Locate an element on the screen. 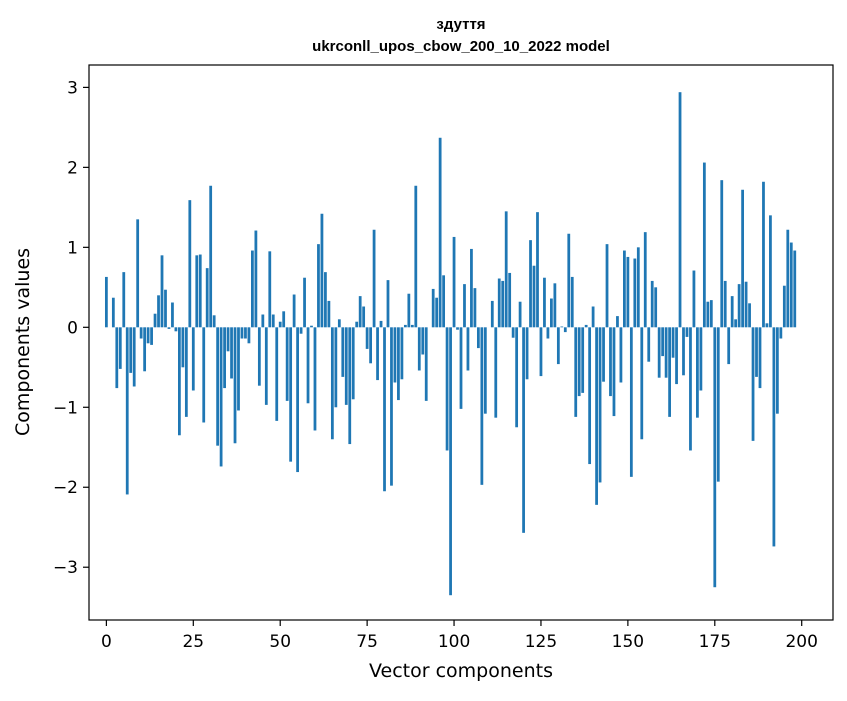 The image size is (847, 701). chart-title-line1: здуття is located at coordinates (460, 24).